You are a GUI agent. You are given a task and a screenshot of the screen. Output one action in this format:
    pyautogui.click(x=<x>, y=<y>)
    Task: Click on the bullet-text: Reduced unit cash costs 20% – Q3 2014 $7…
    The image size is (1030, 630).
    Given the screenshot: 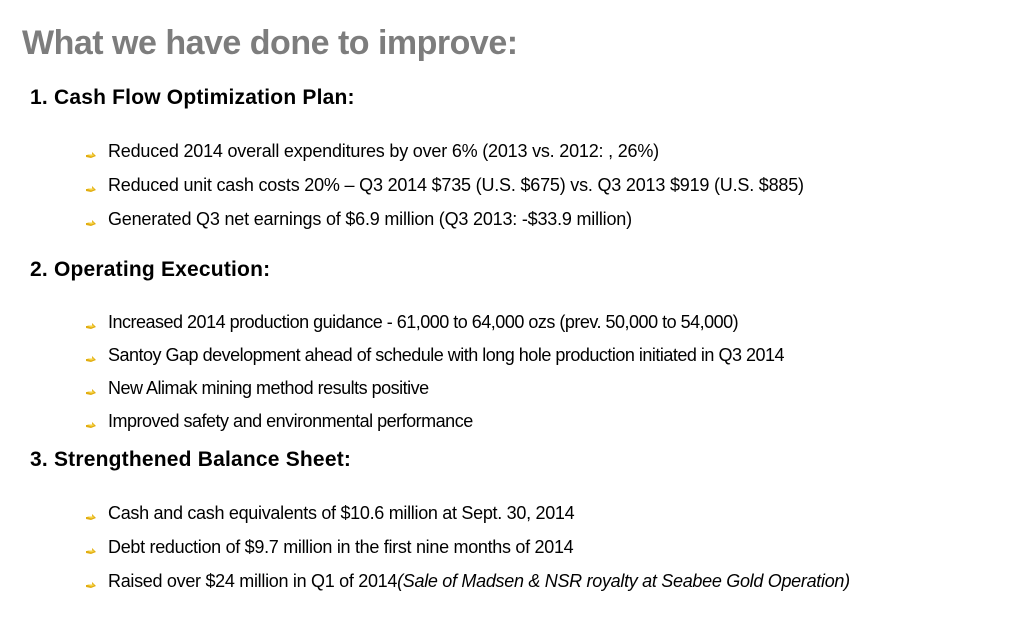 What is the action you would take?
    pyautogui.click(x=456, y=185)
    